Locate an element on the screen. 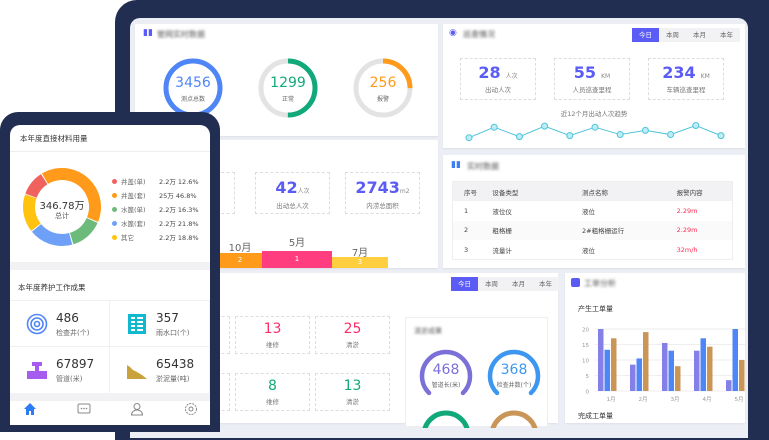 The height and width of the screenshot is (440, 769). result-value: 67897 is located at coordinates (75, 364).